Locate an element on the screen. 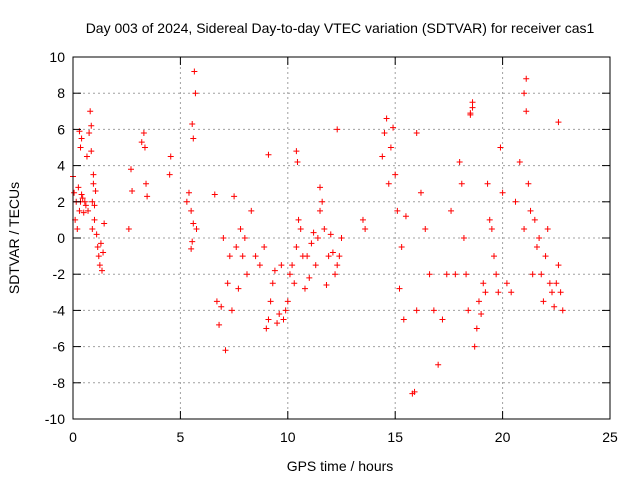 The height and width of the screenshot is (480, 640). x-tick-label: 15 is located at coordinates (395, 437).